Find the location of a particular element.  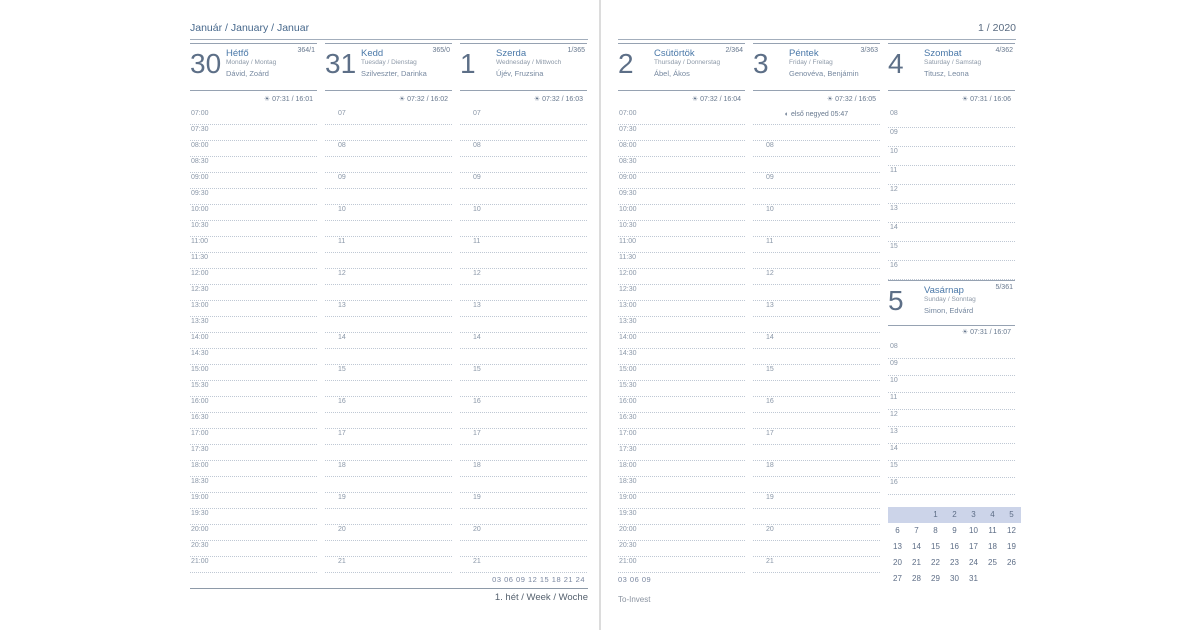

time-slot-row: 12 is located at coordinates (951, 194).